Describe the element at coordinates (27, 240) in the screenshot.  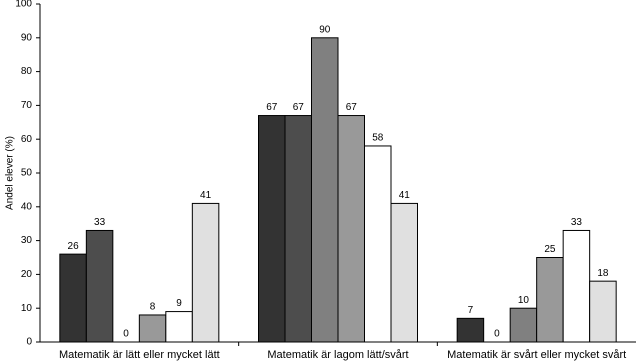
I see `y-tick-label: 30` at that location.